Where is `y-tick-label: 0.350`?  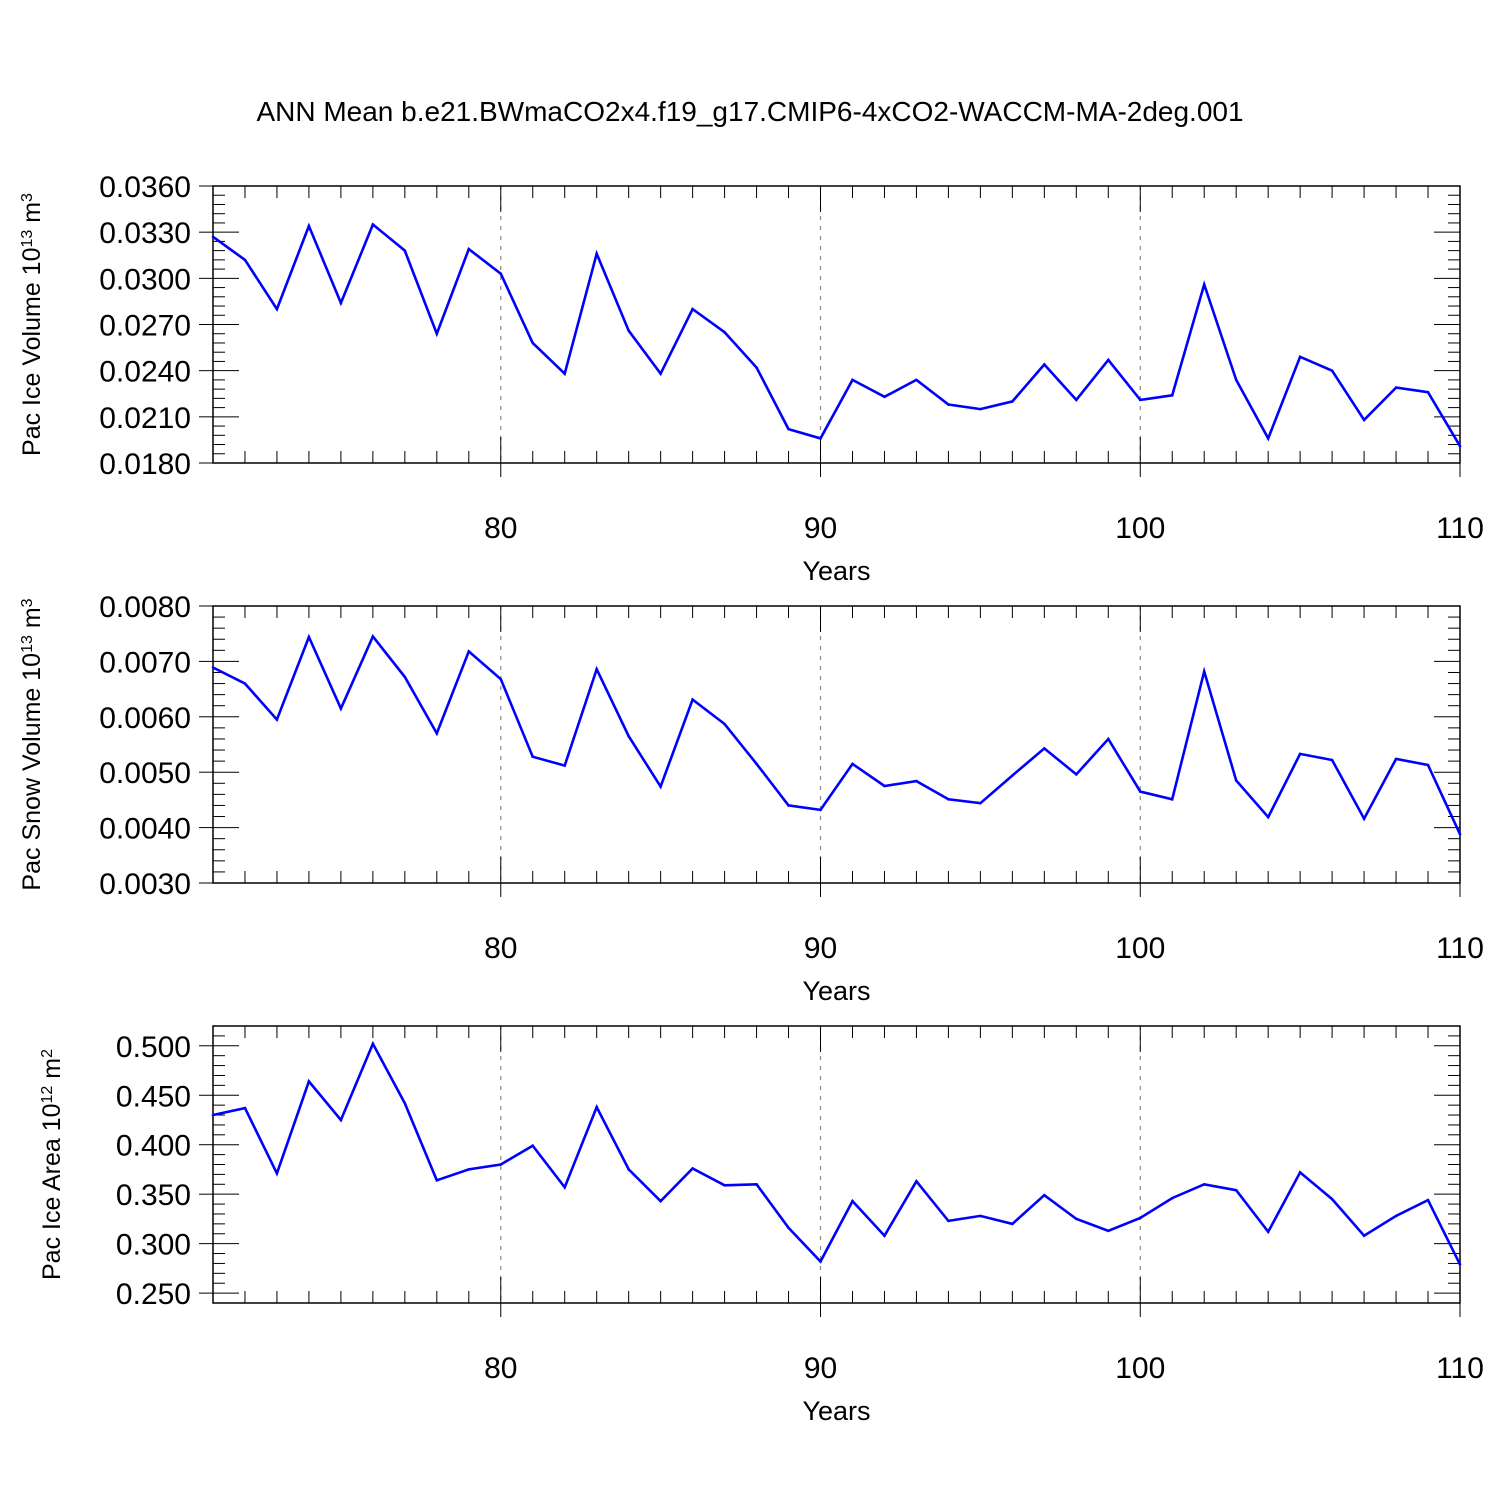
y-tick-label: 0.350 is located at coordinates (153, 1195).